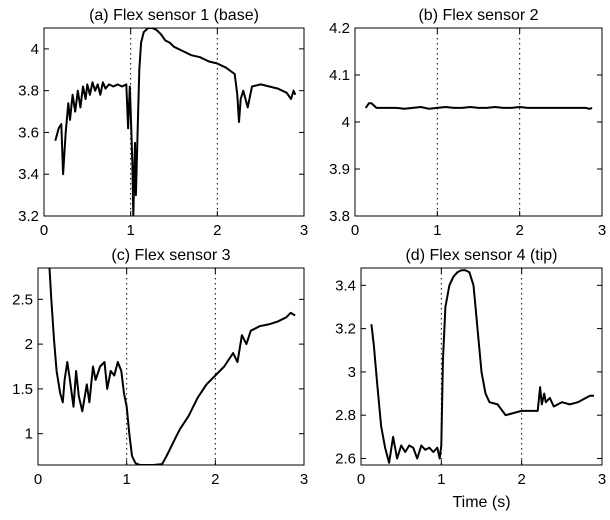  What do you see at coordinates (28, 132) in the screenshot?
I see `y-tick-label: 3.6` at bounding box center [28, 132].